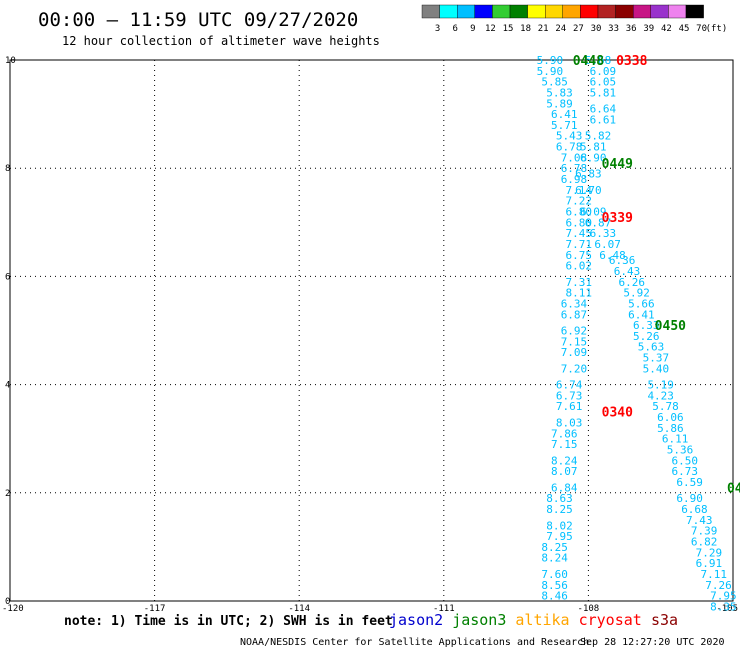  I want to click on pass-time-label: 0450, so click(670, 326).